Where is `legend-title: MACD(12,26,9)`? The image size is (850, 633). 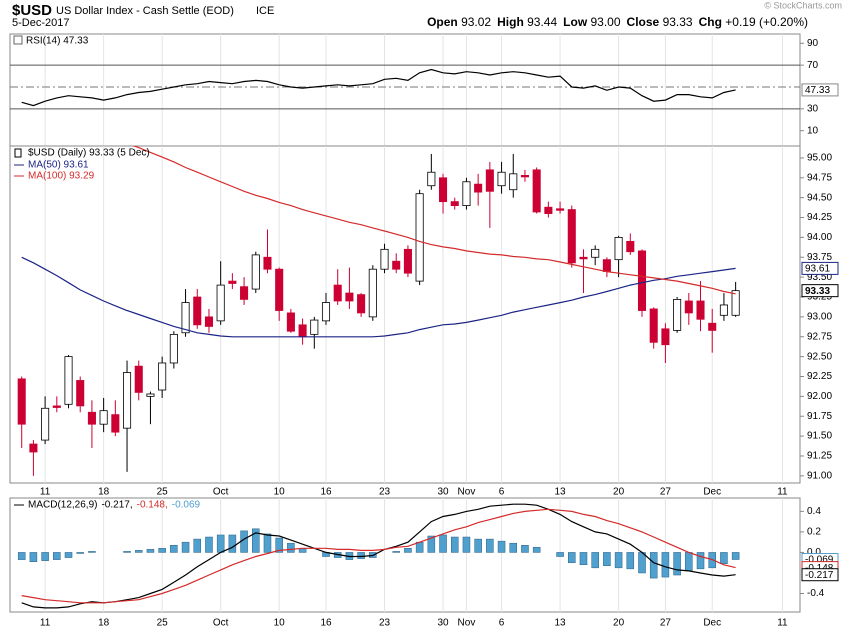 legend-title: MACD(12,26,9) is located at coordinates (62, 505).